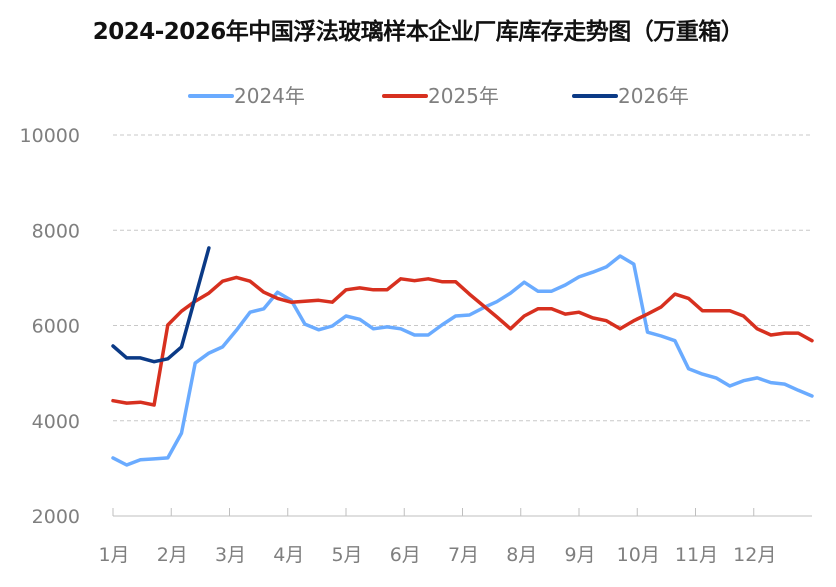  What do you see at coordinates (696, 555) in the screenshot?
I see `x-tick-label: 11月` at bounding box center [696, 555].